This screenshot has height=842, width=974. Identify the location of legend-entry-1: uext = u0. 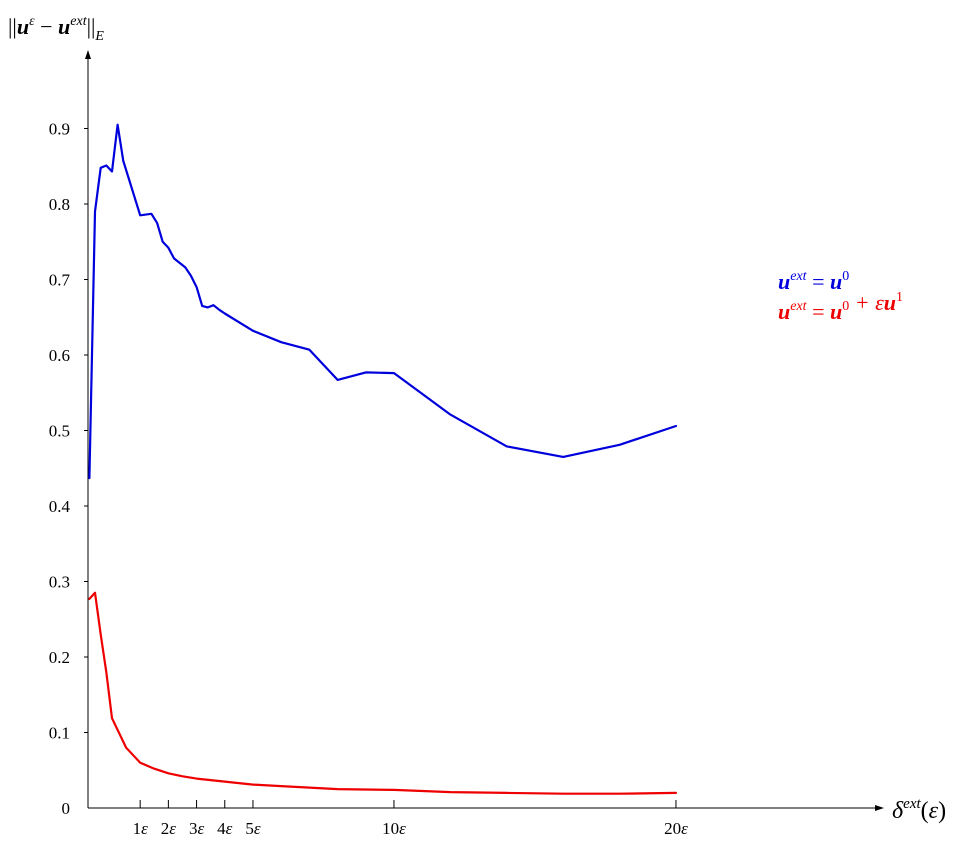
(813, 281).